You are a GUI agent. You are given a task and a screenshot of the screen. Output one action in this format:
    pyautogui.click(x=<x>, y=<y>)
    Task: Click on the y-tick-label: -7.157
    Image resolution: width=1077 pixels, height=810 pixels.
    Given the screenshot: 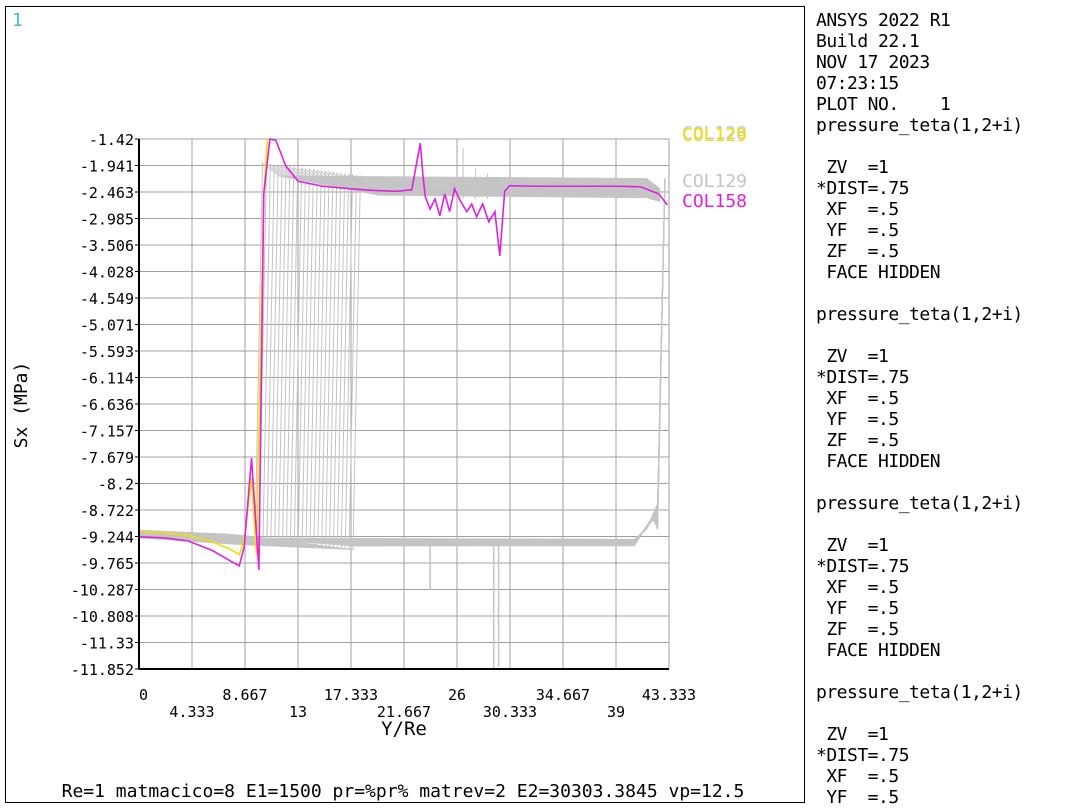 What is the action you would take?
    pyautogui.click(x=107, y=432)
    